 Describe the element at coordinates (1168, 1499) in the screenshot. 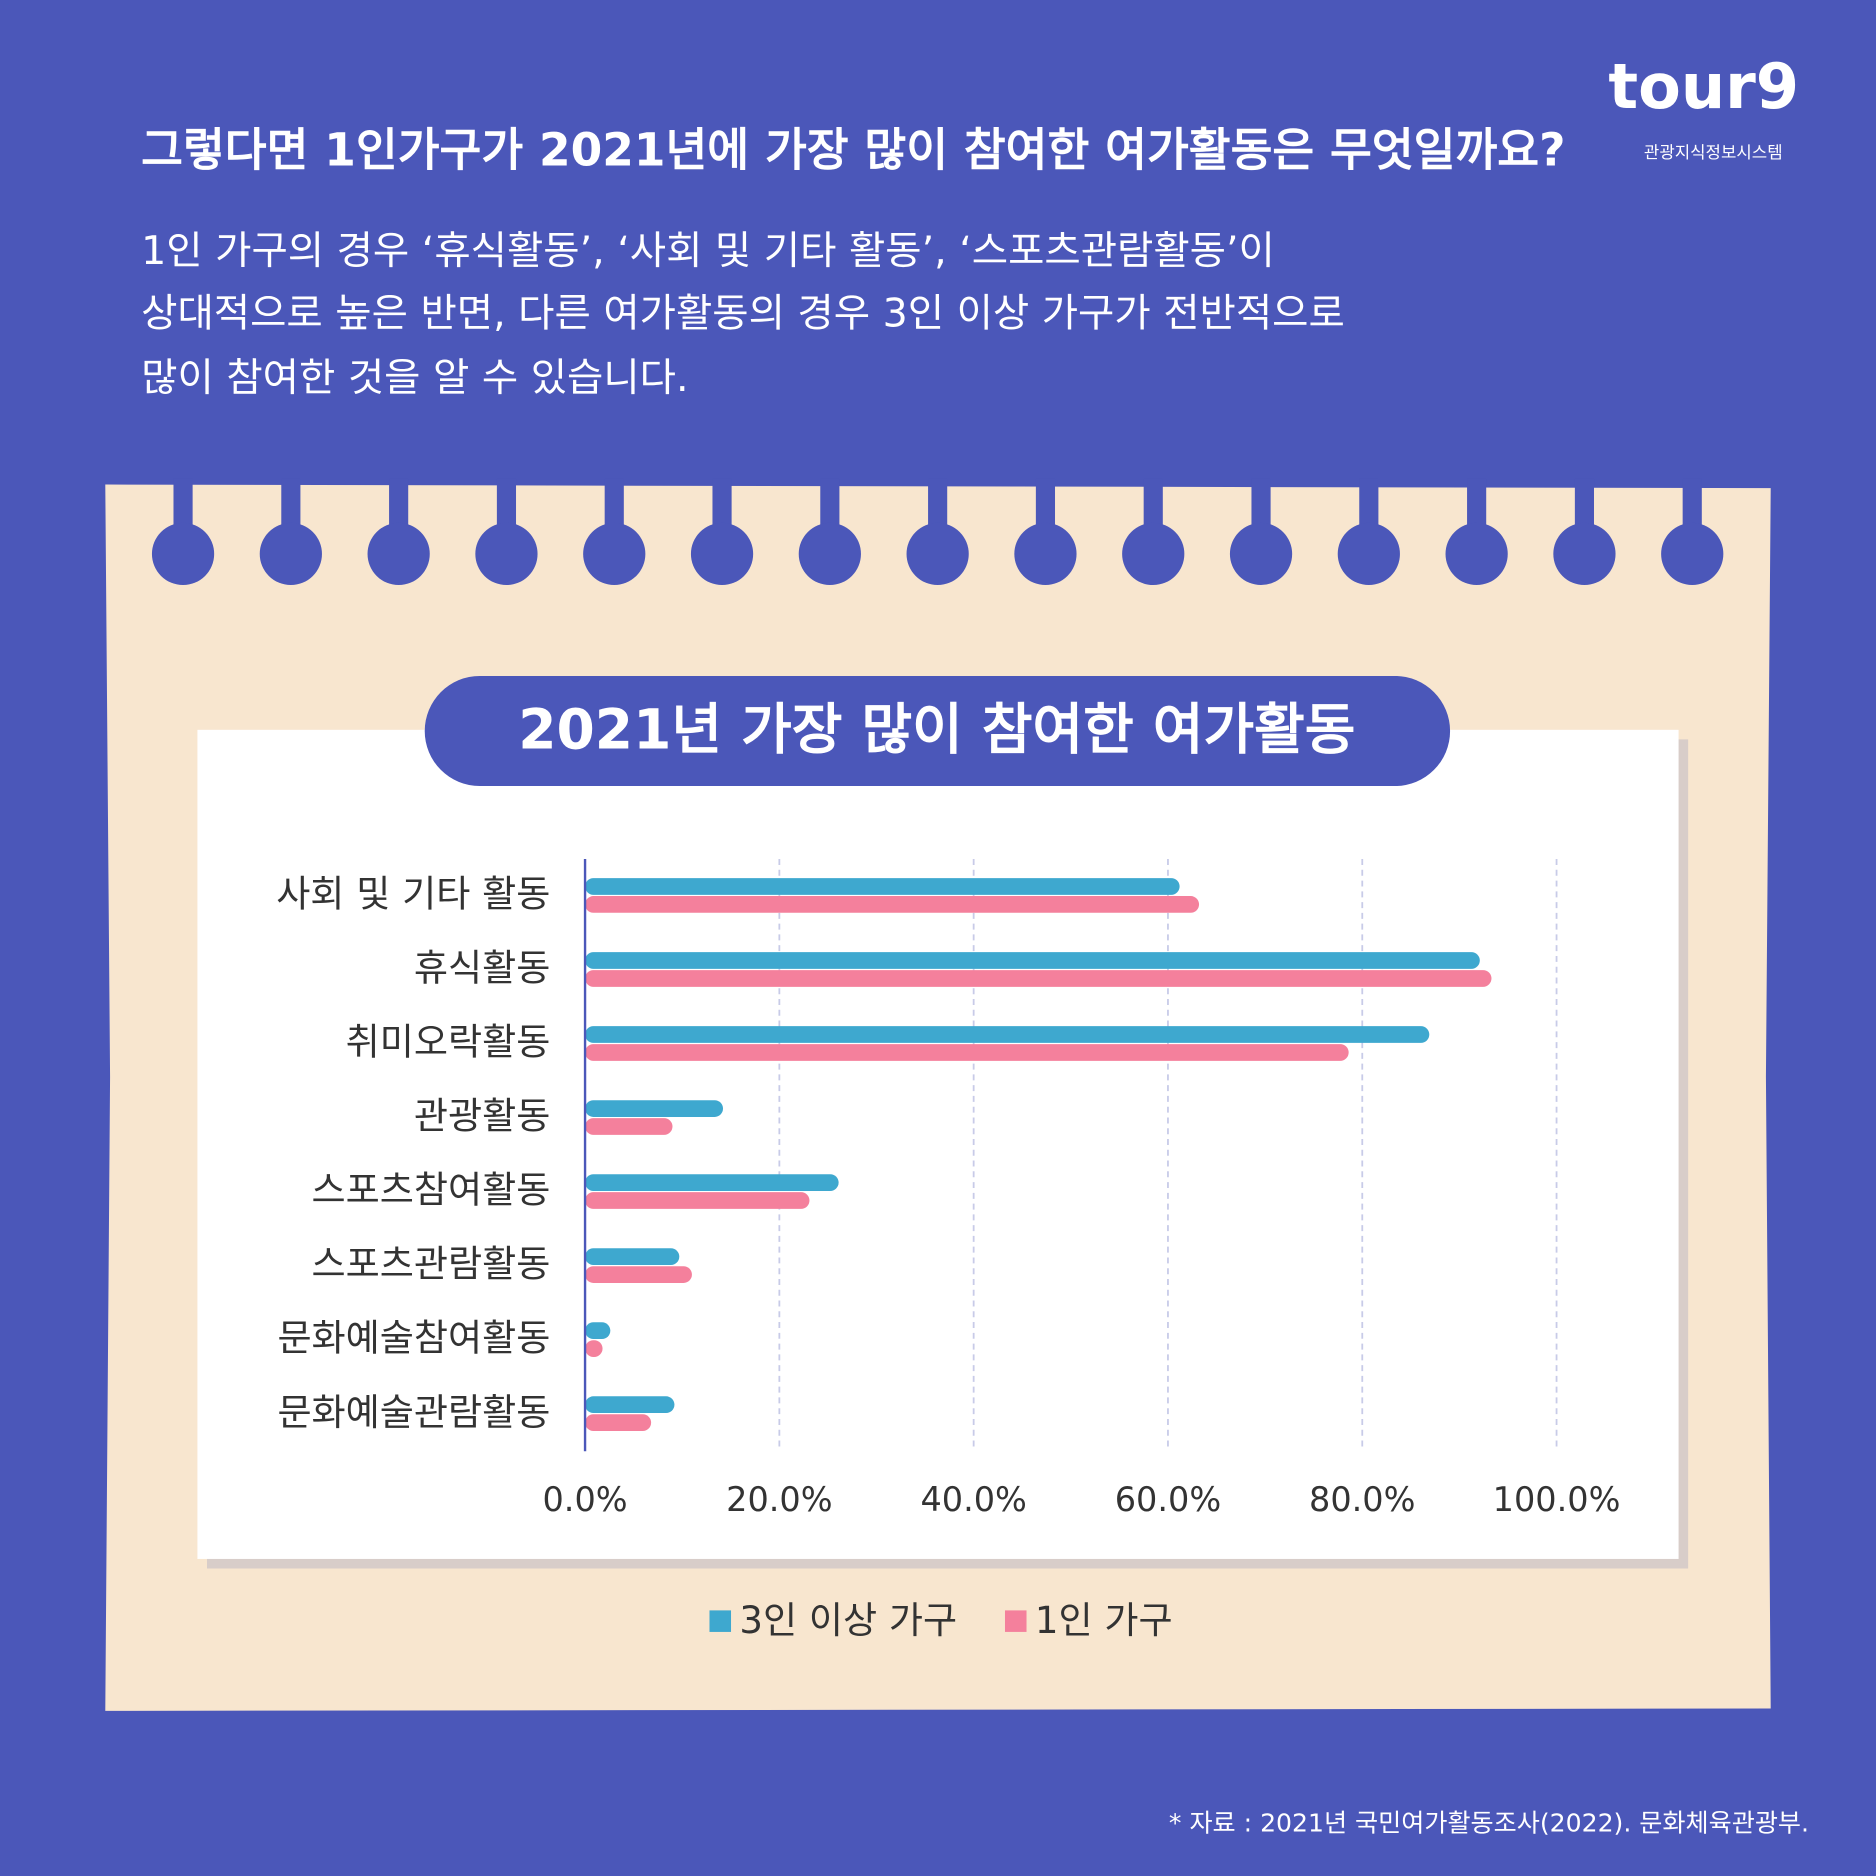

I see `x-tick-label: 60.0%` at that location.